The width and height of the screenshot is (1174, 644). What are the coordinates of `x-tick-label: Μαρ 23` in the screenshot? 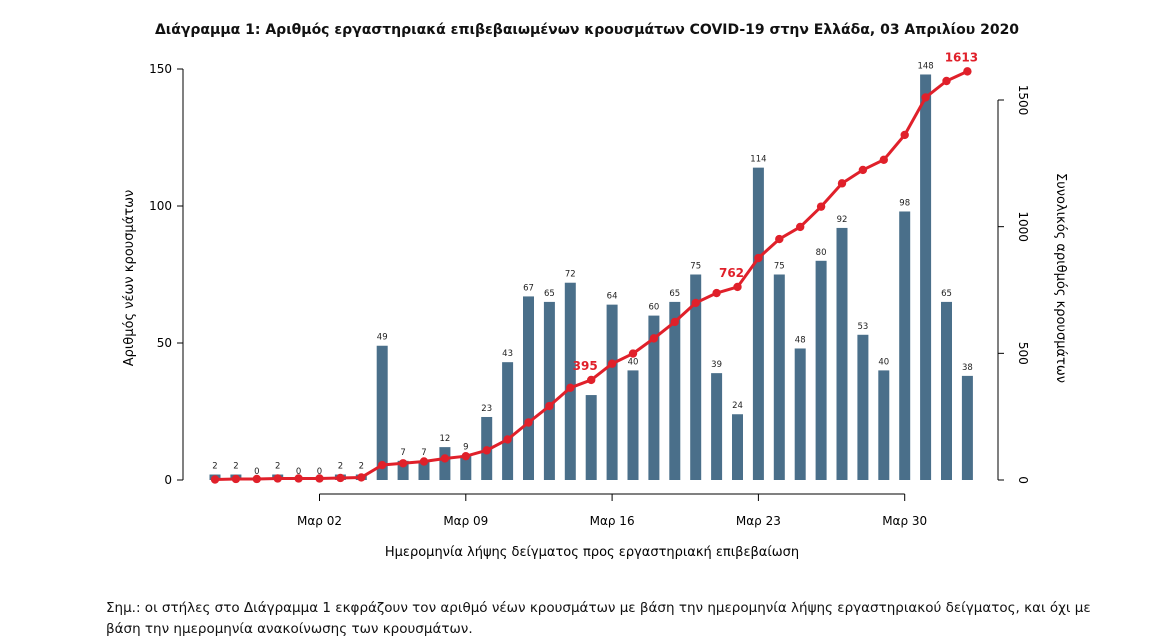 It's located at (758, 521).